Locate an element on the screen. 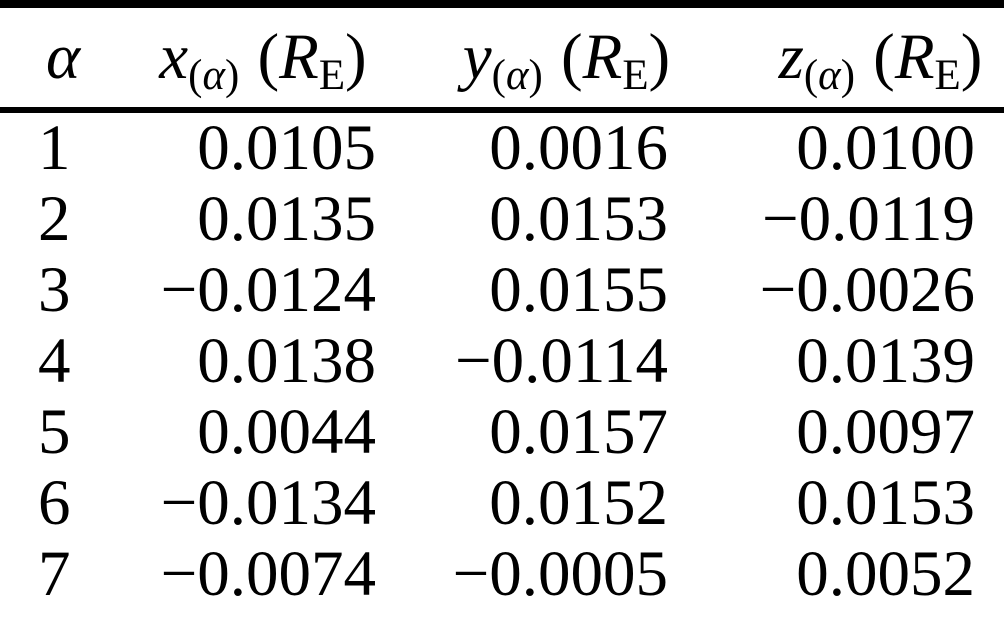  cell-x: −0.0124 is located at coordinates (268, 290).